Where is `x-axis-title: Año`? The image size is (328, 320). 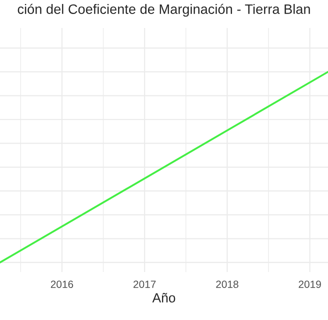 x-axis-title: Año is located at coordinates (164, 297).